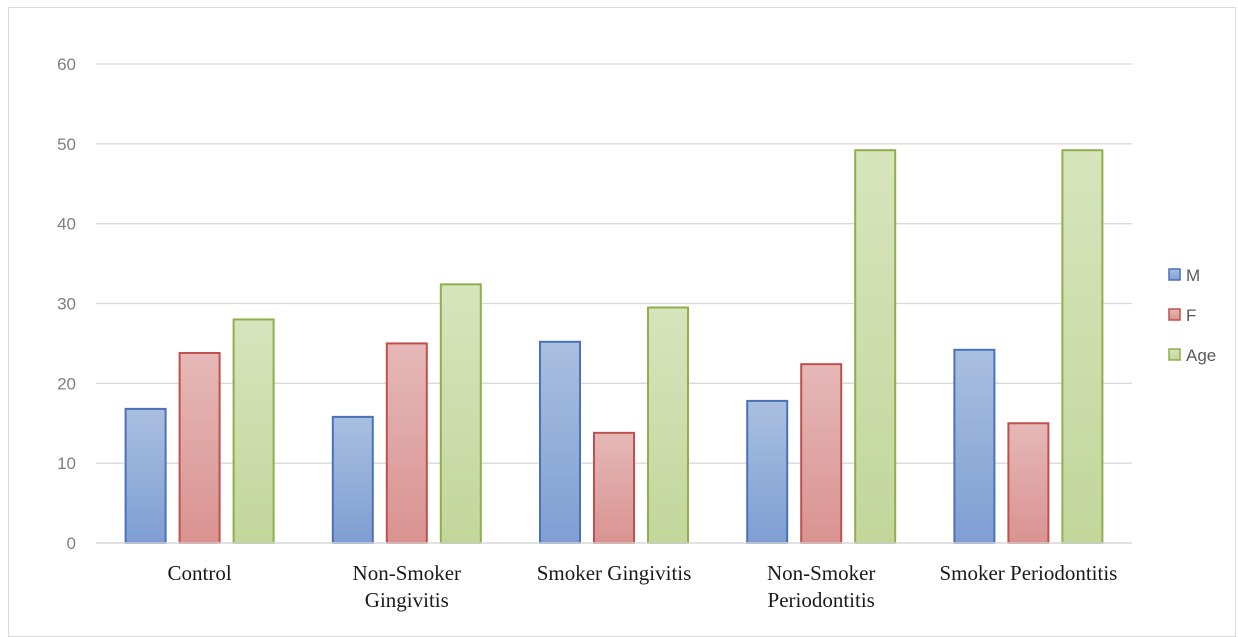 The width and height of the screenshot is (1238, 637). Describe the element at coordinates (66, 224) in the screenshot. I see `y-tick-label: 40` at that location.